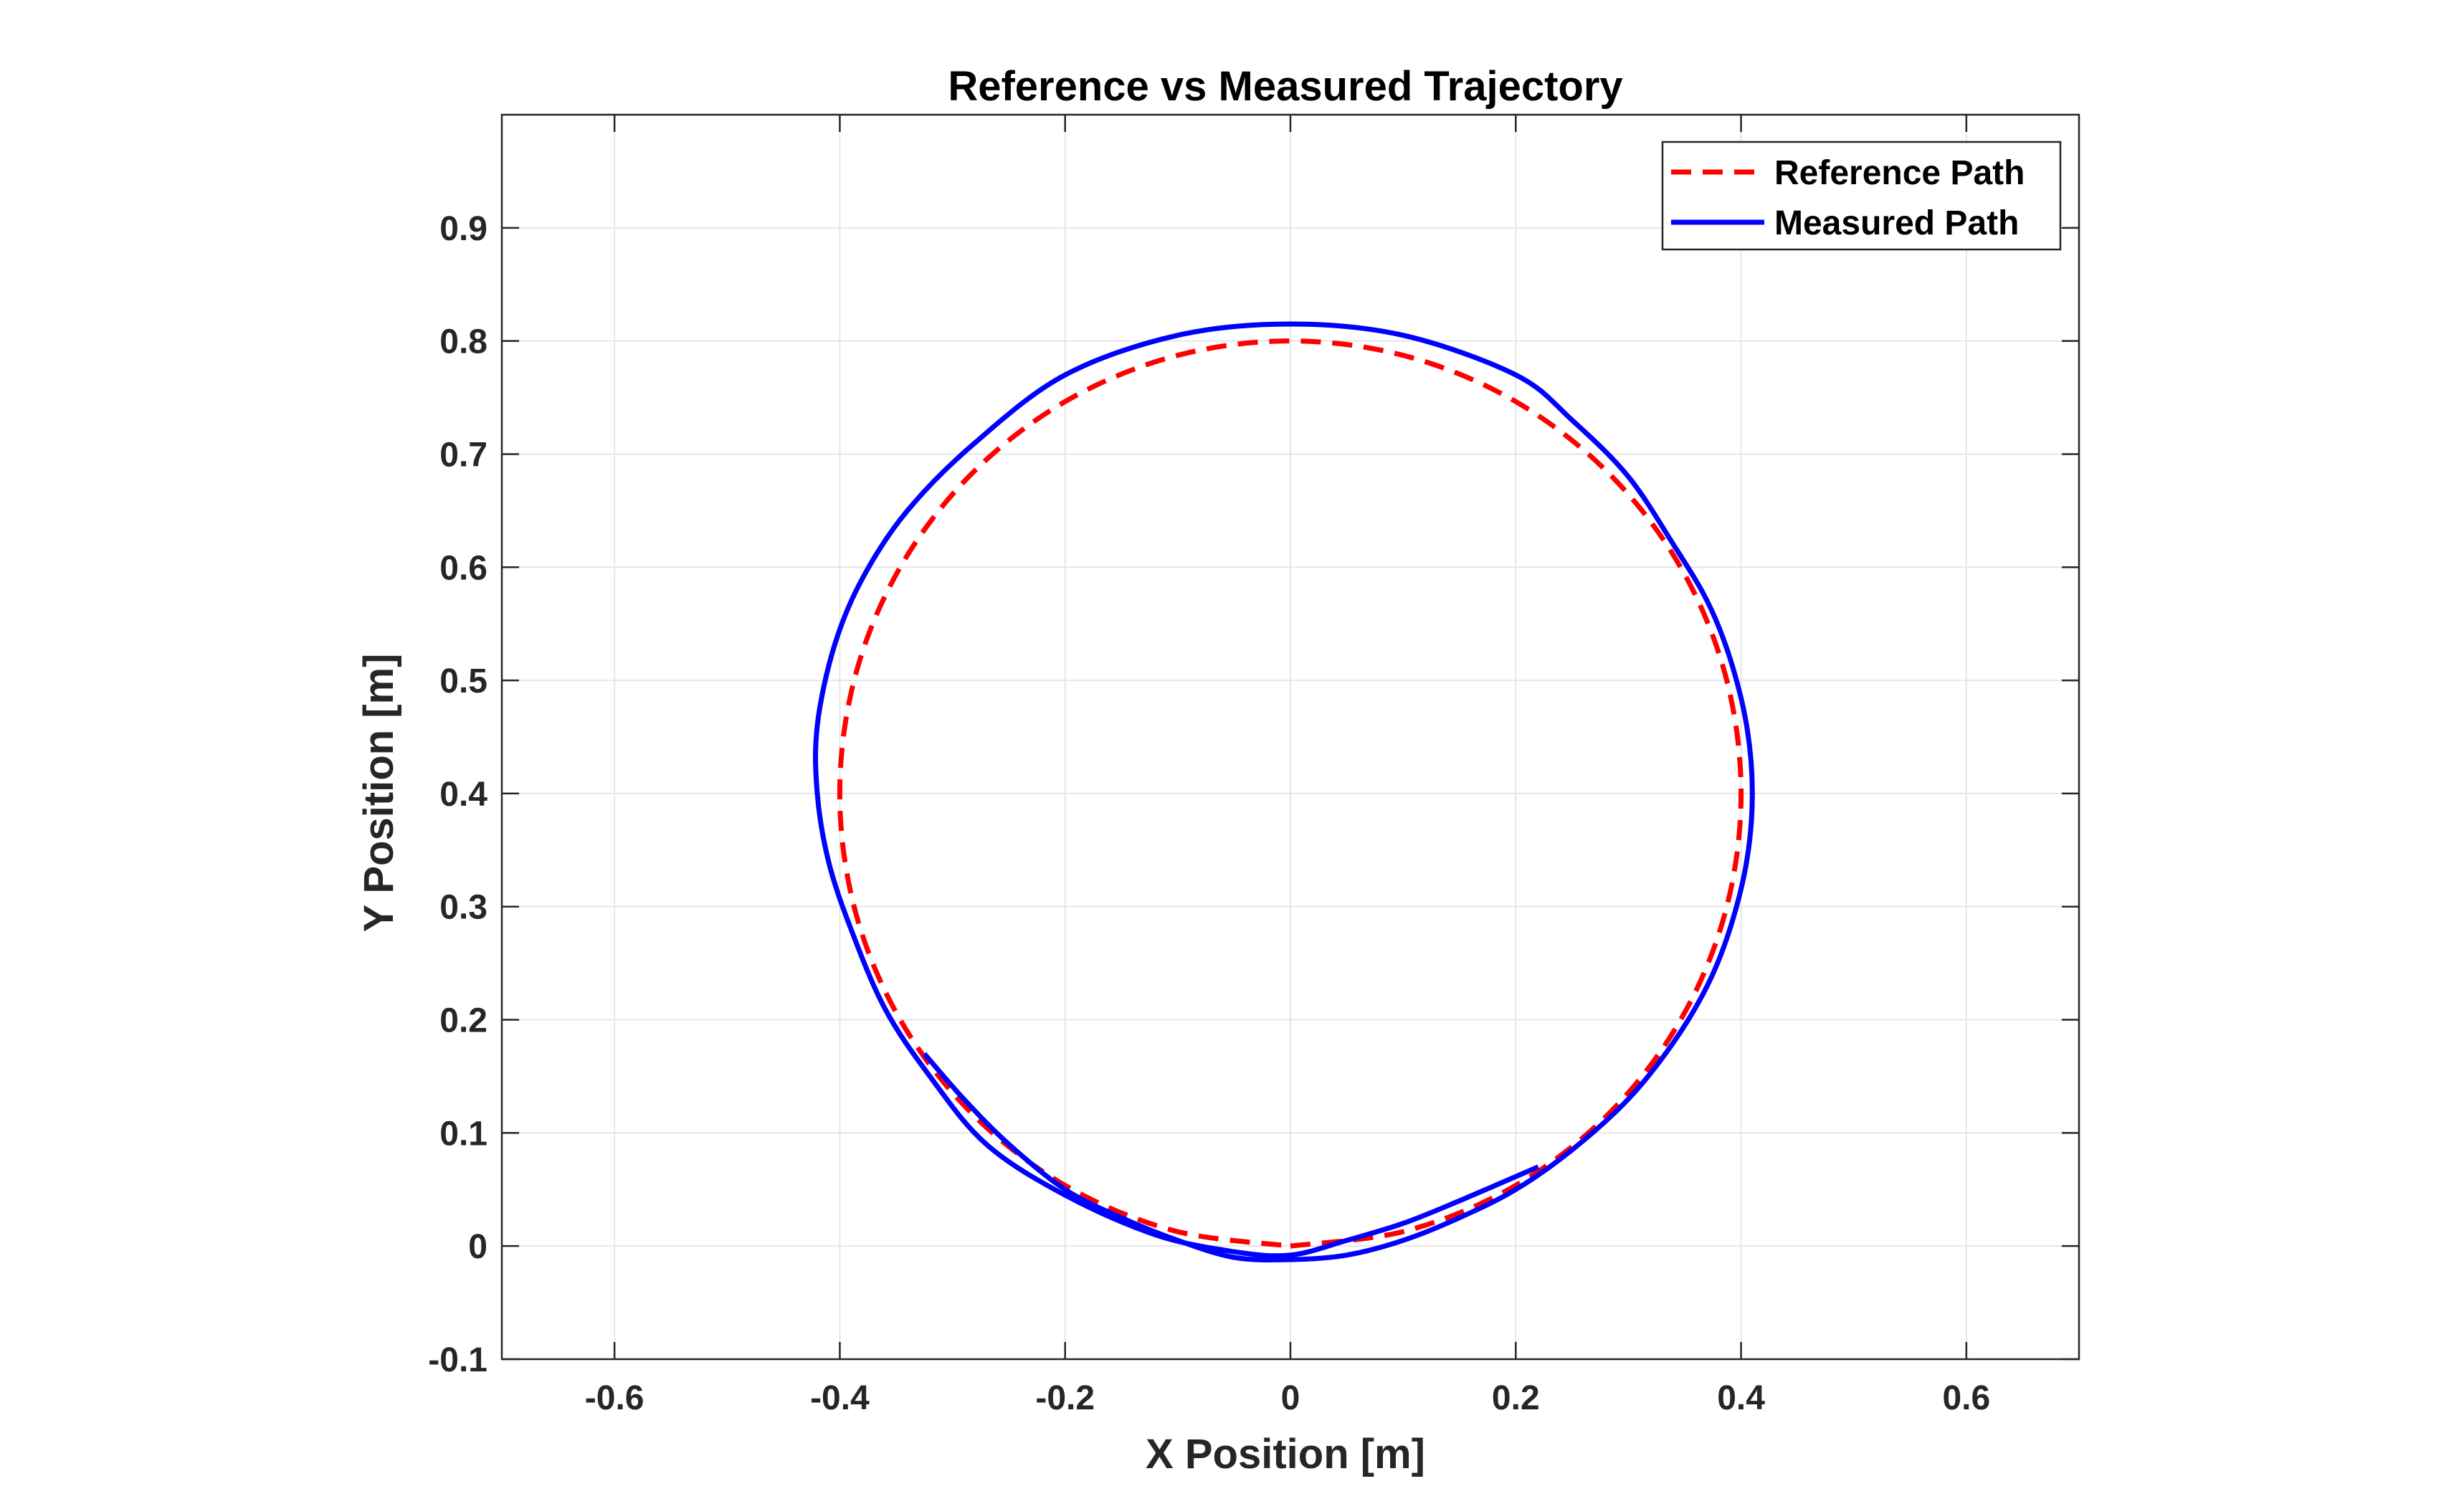 The image size is (2464, 1509). What do you see at coordinates (1516, 1398) in the screenshot?
I see `x-tick-label: 0.2` at bounding box center [1516, 1398].